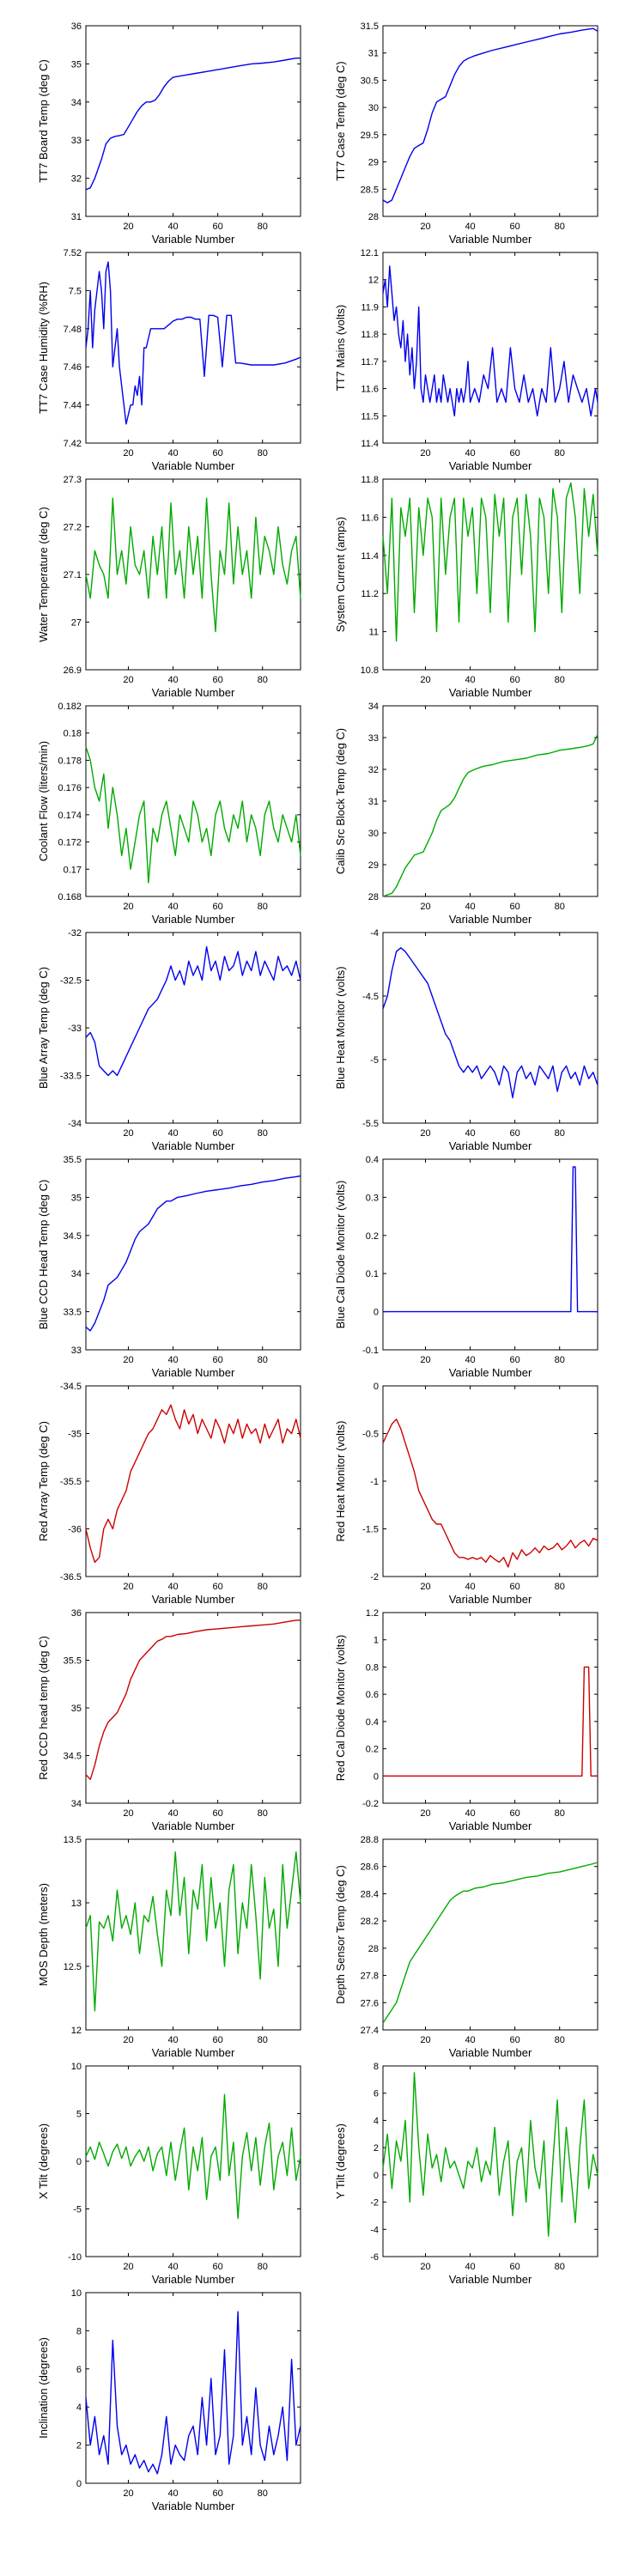 The image size is (644, 2576). I want to click on y-tick-label: 0.168, so click(70, 897).